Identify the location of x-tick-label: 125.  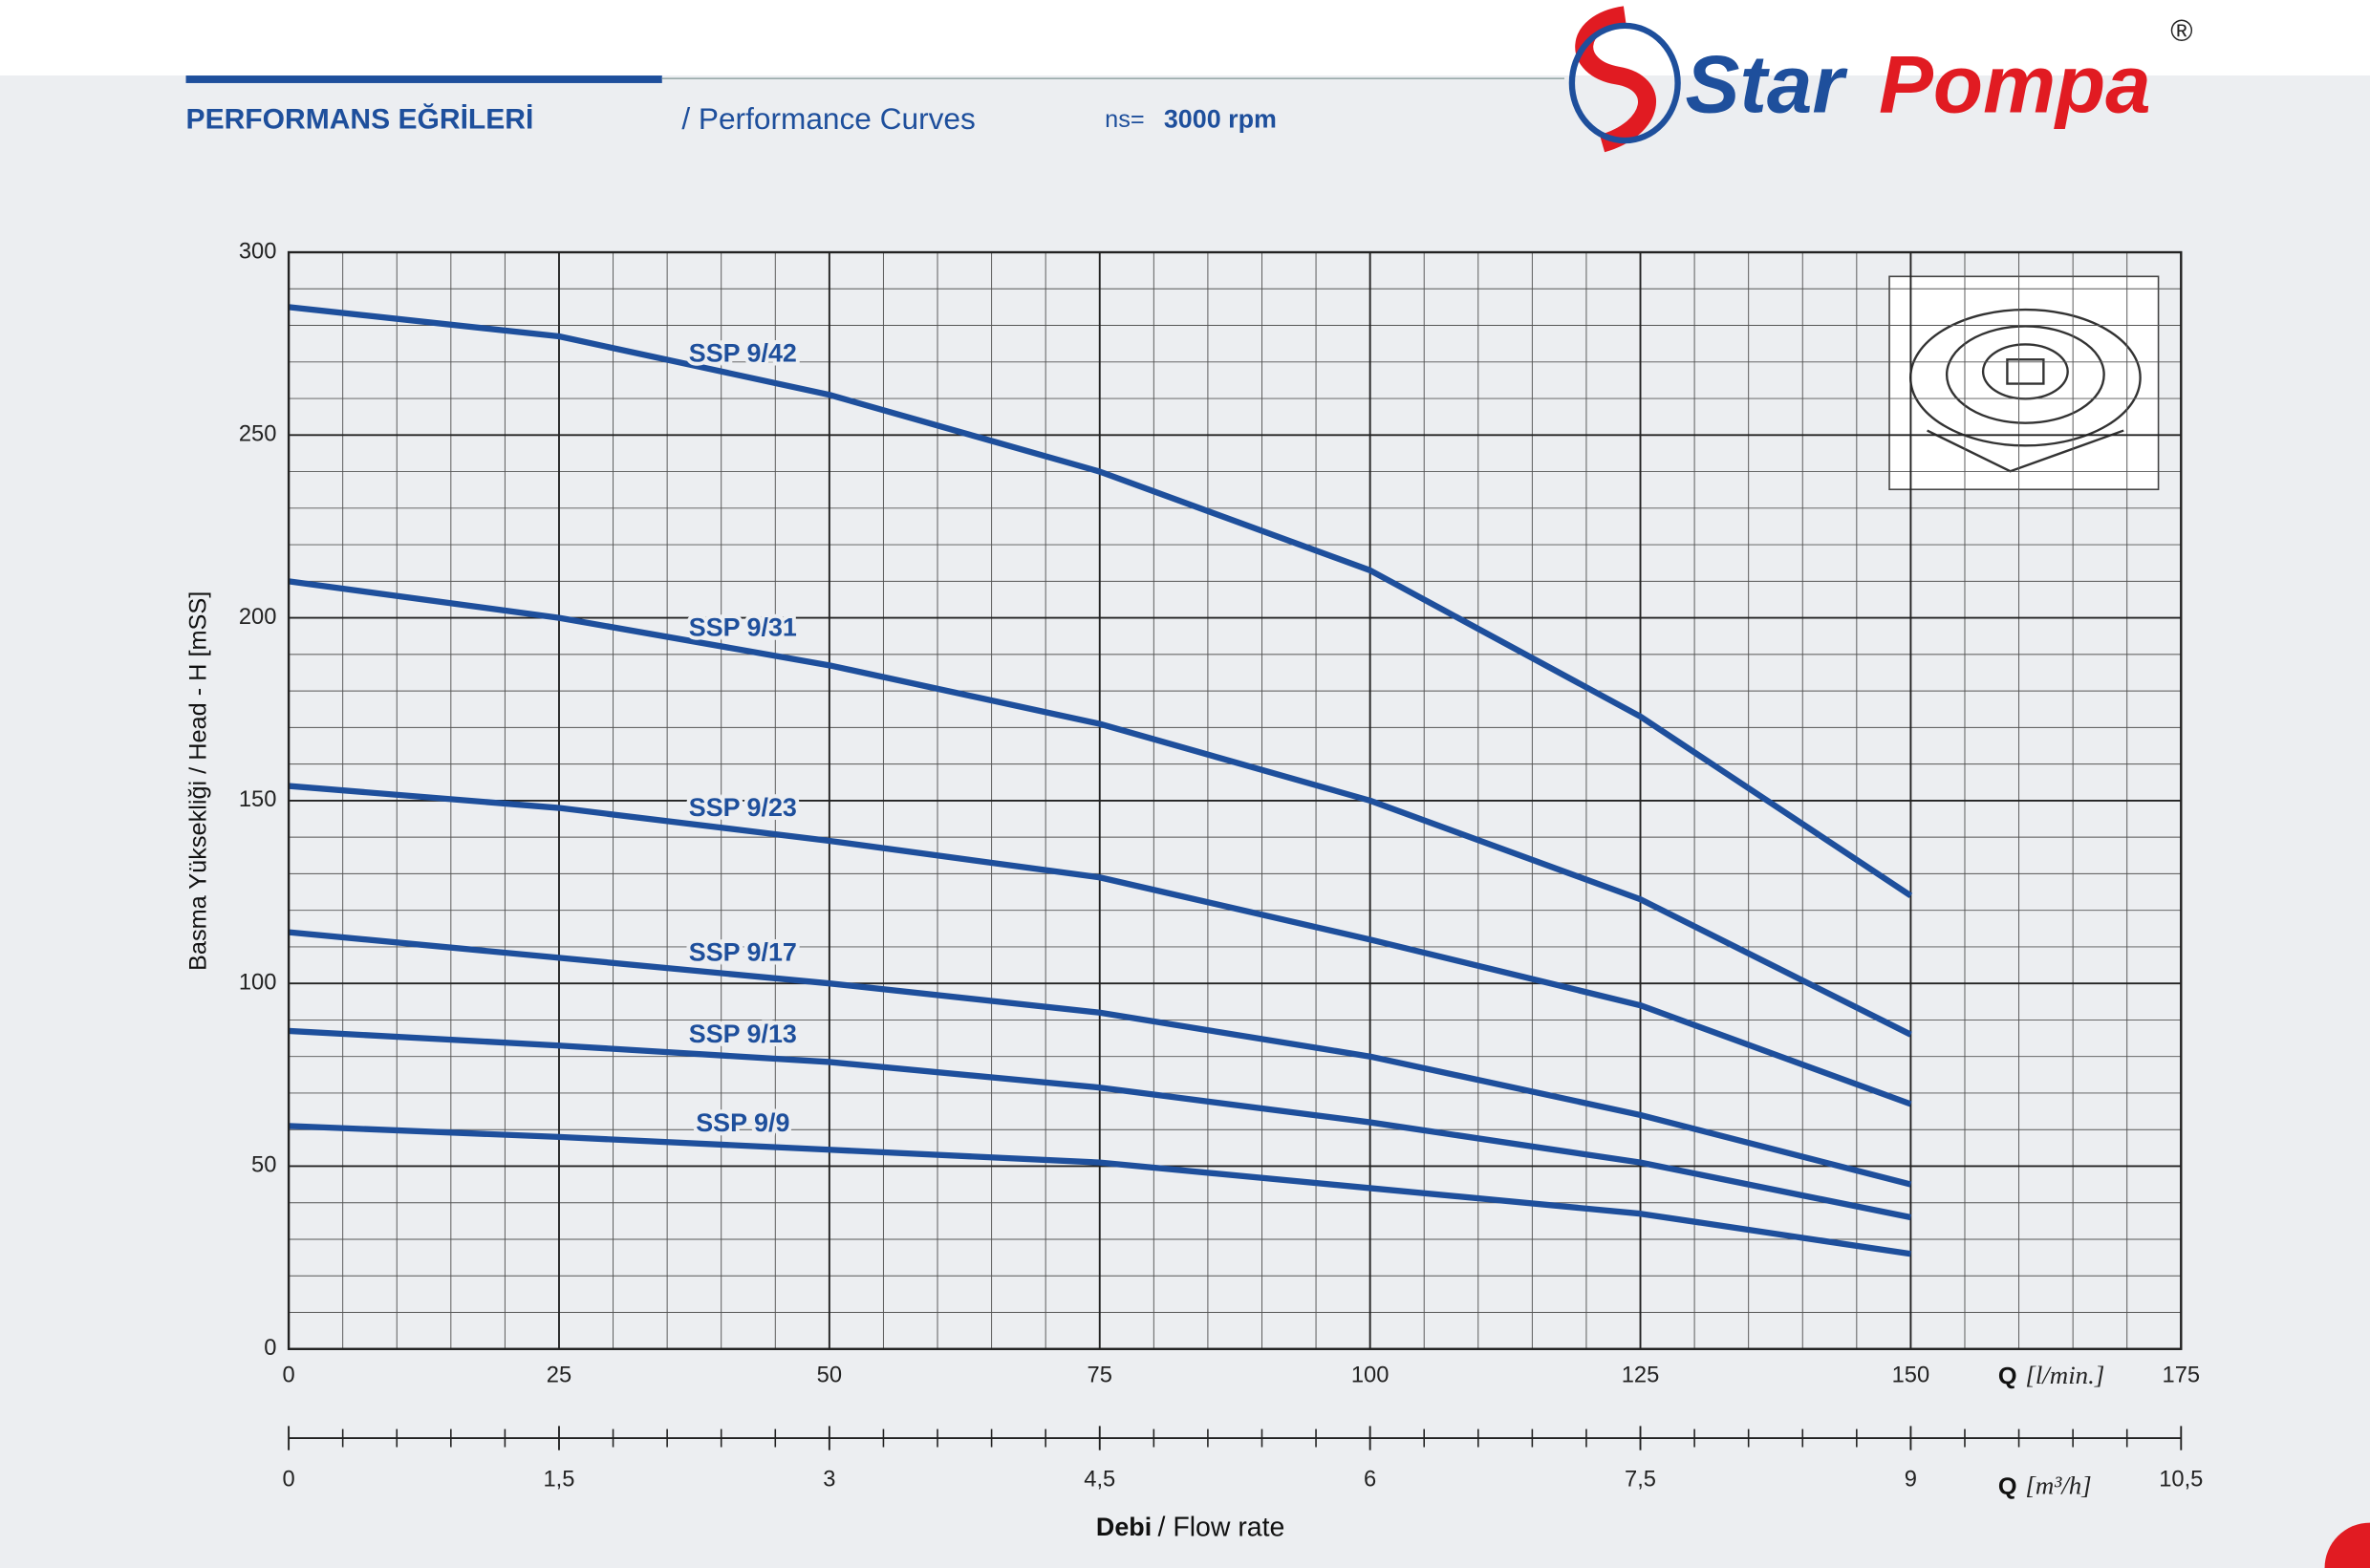
(1641, 1375).